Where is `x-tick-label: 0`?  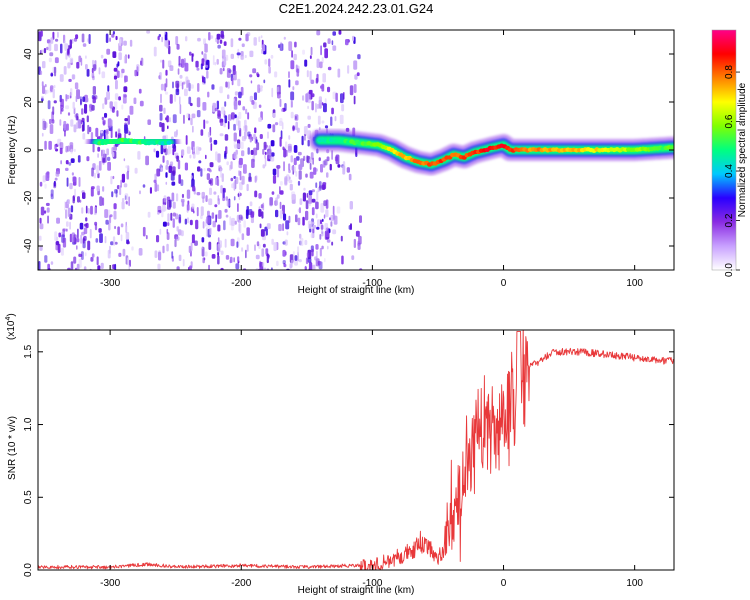
x-tick-label: 0 is located at coordinates (504, 583).